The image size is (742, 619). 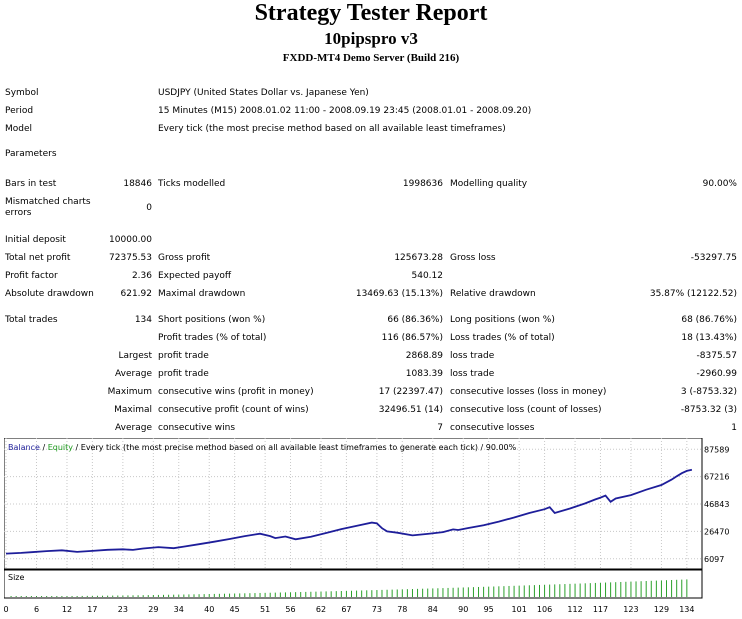 I want to click on x-tick-label: 73, so click(x=377, y=609).